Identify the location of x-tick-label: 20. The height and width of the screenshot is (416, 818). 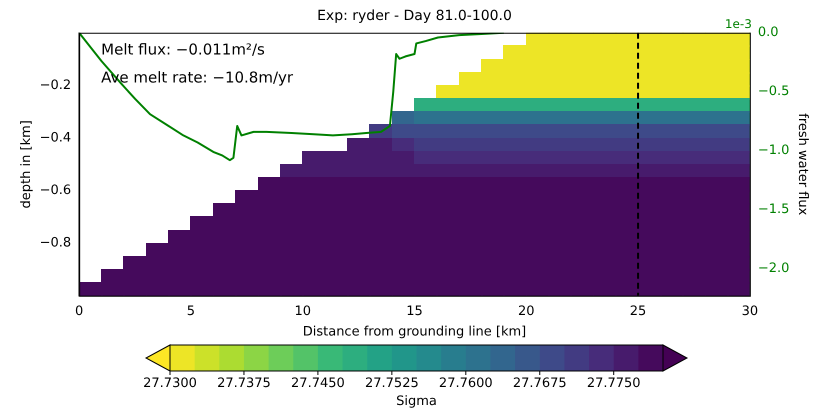
(526, 311).